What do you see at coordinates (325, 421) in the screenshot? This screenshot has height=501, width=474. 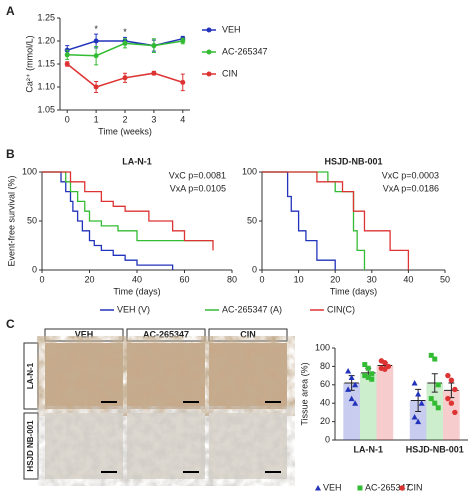 I see `y-tick-label: 20` at bounding box center [325, 421].